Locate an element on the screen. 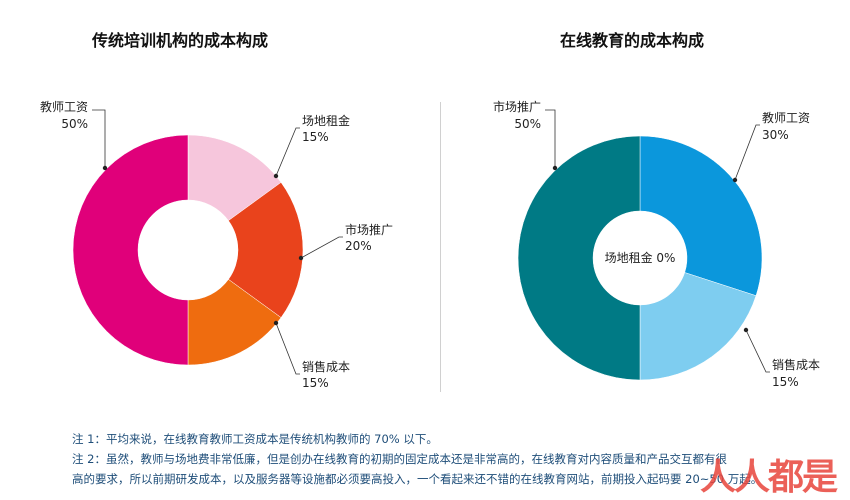  label-name-0-3: 教师工资 is located at coordinates (64, 106).